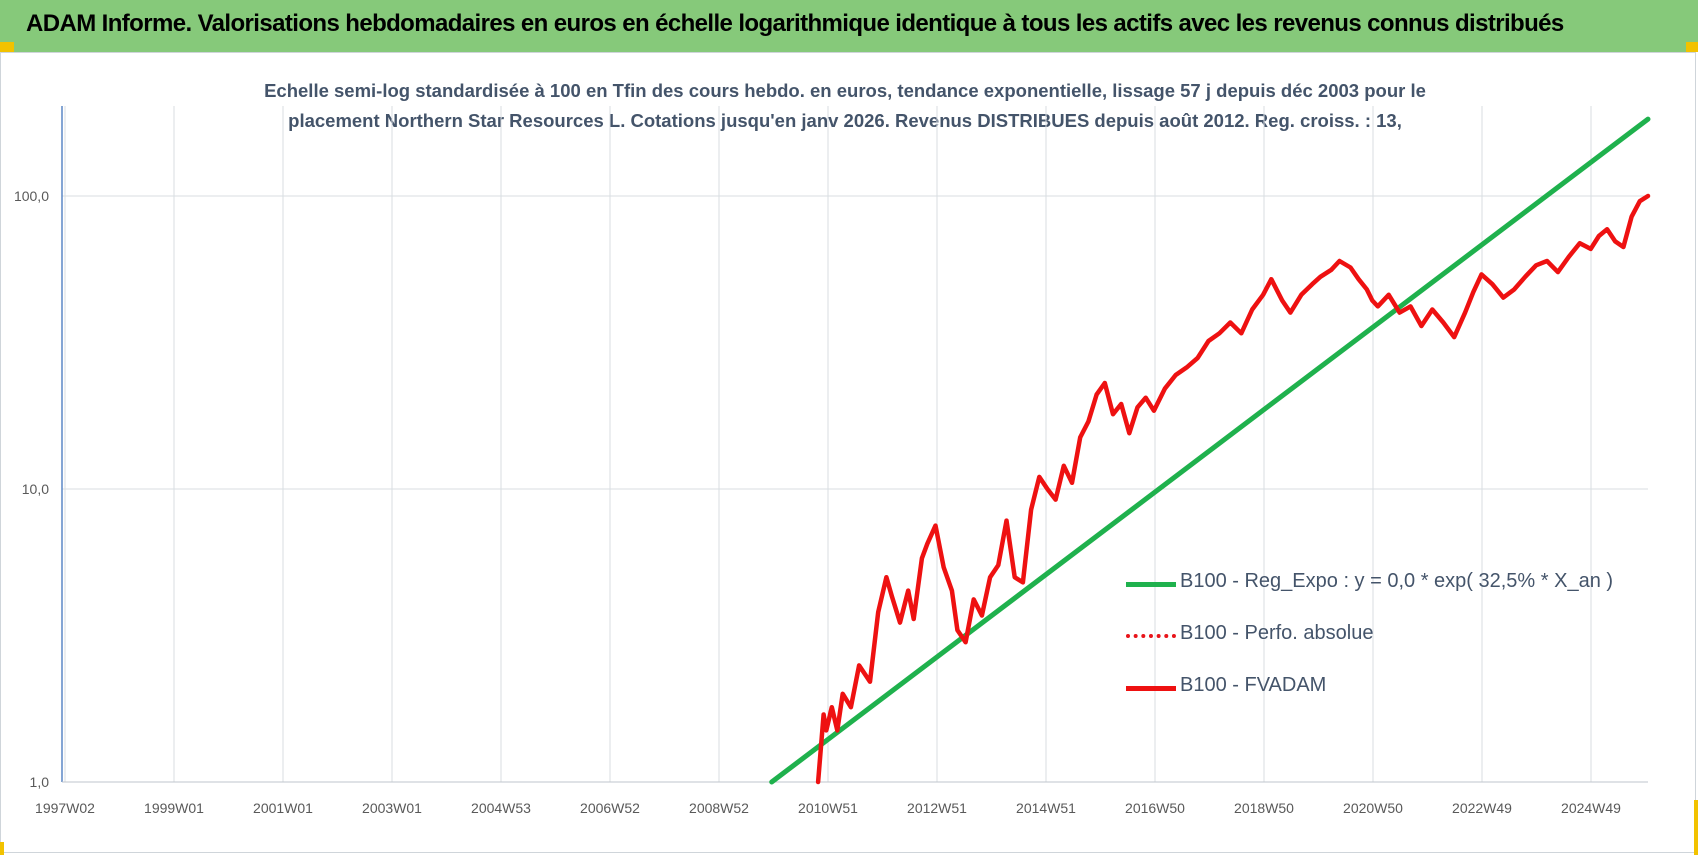 The height and width of the screenshot is (855, 1698). I want to click on x-tick-label: 2001W01, so click(283, 808).